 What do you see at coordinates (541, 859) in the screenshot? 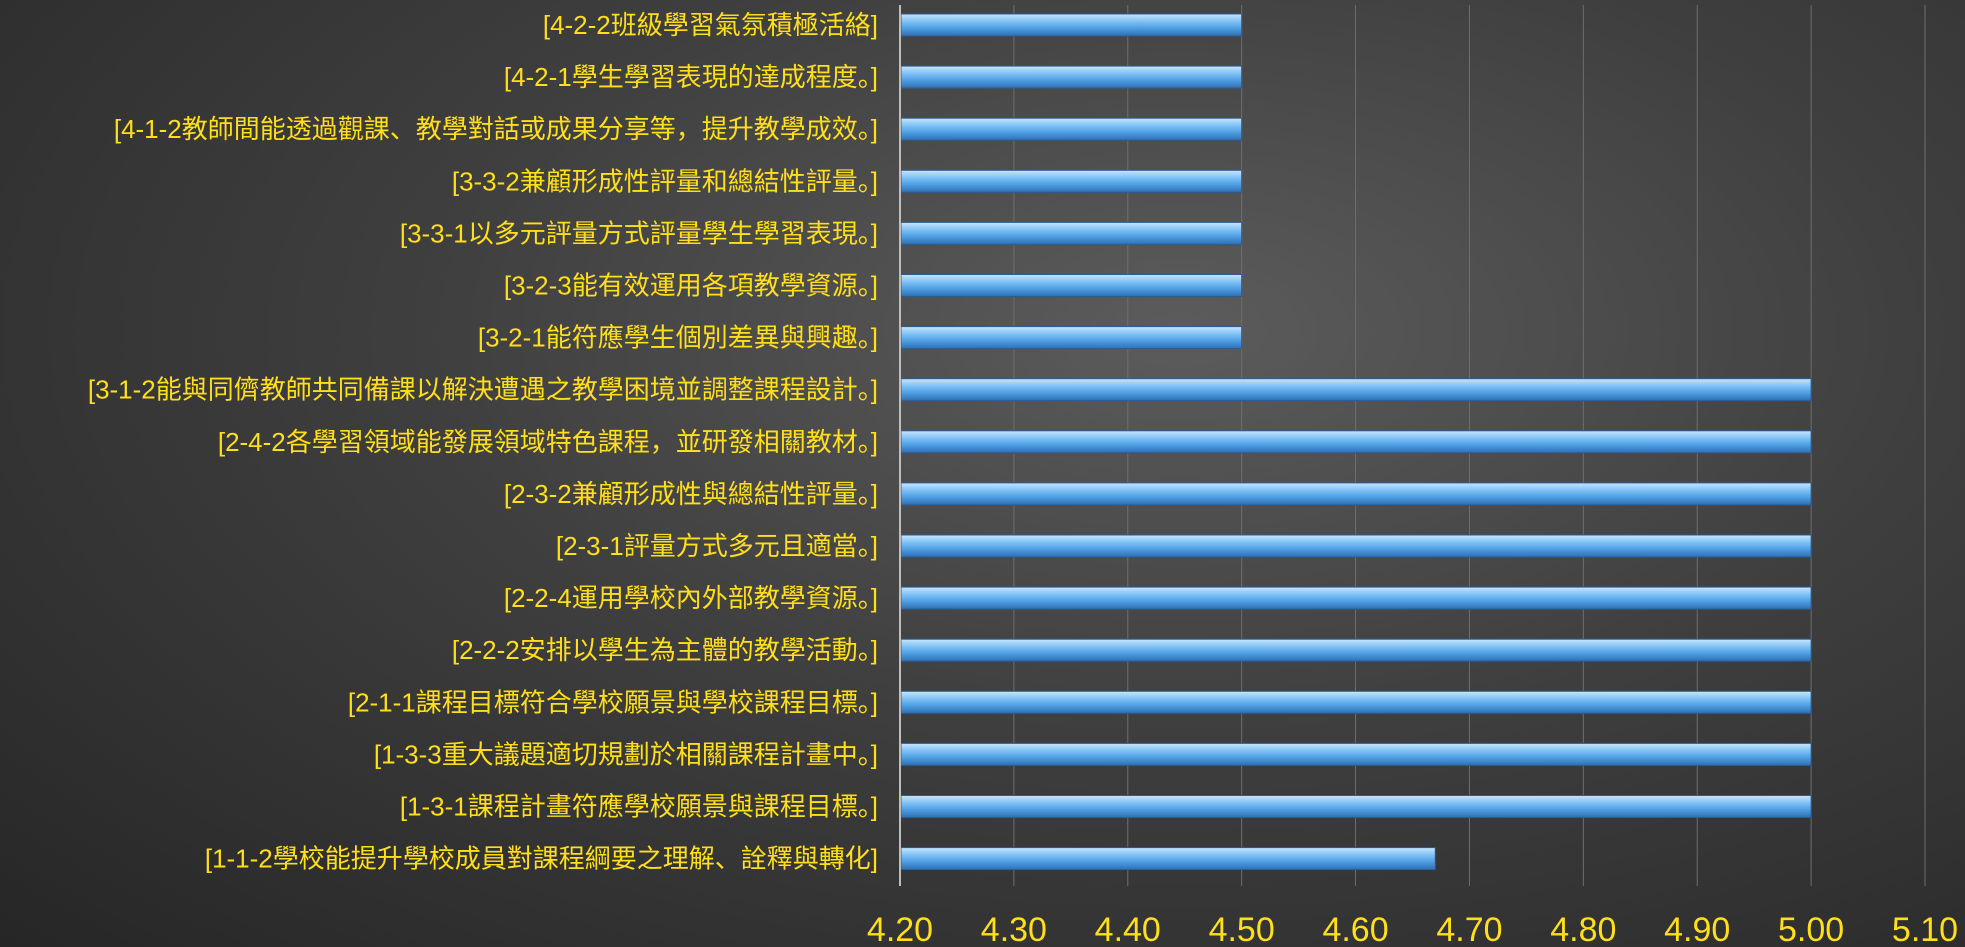
I see `category-label: [1-1-2學校能提升學校成員對課程綱要之理解、詮釋與轉化]` at bounding box center [541, 859].